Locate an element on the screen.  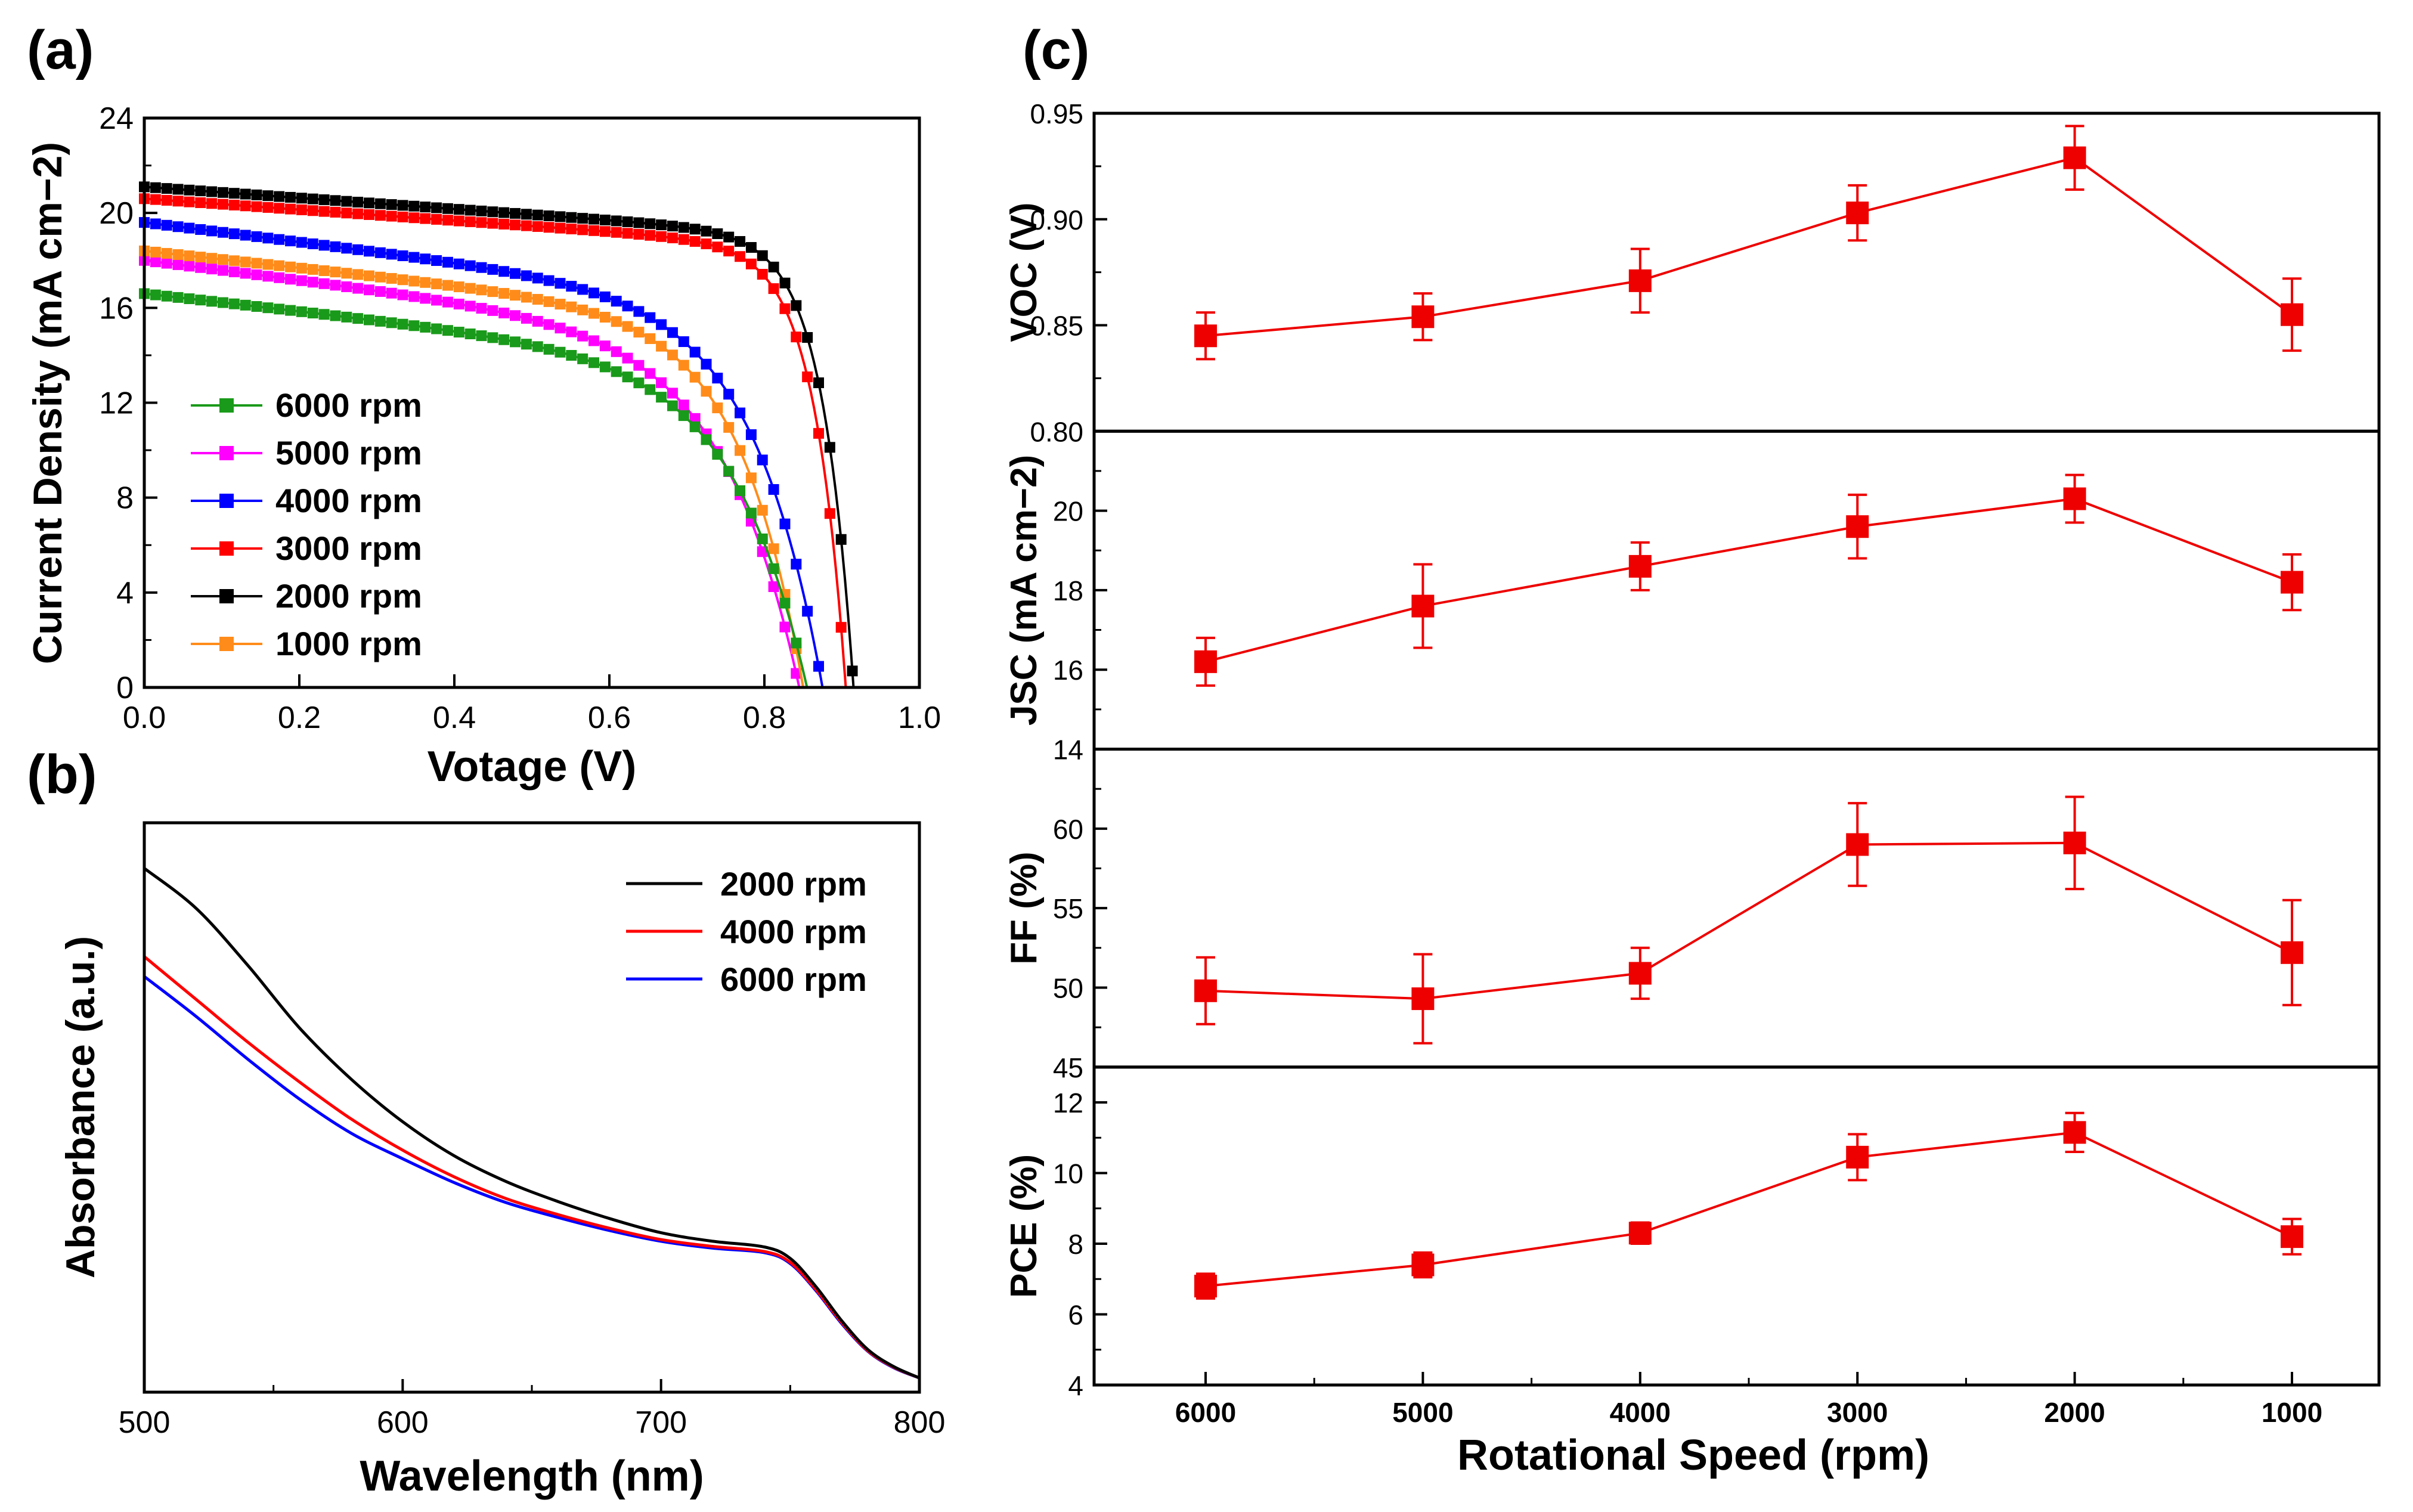
legend-label: 2000 rpm is located at coordinates (348, 596).